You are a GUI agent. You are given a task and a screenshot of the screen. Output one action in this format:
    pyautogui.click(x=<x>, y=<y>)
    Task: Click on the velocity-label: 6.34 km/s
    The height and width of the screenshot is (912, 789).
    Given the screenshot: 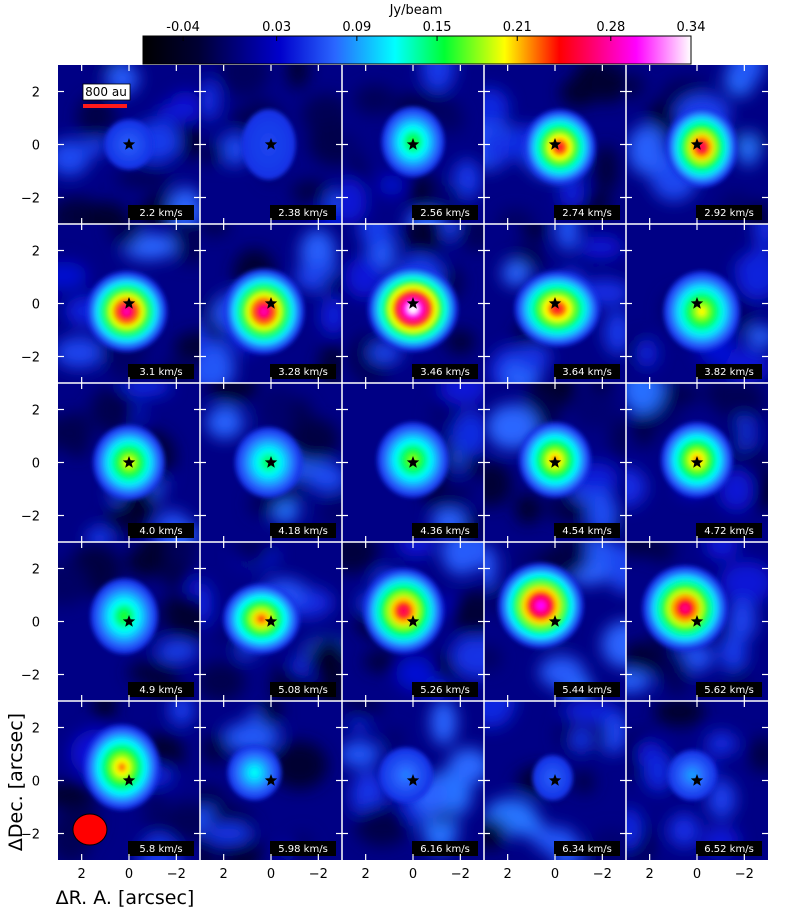 What is the action you would take?
    pyautogui.click(x=587, y=849)
    